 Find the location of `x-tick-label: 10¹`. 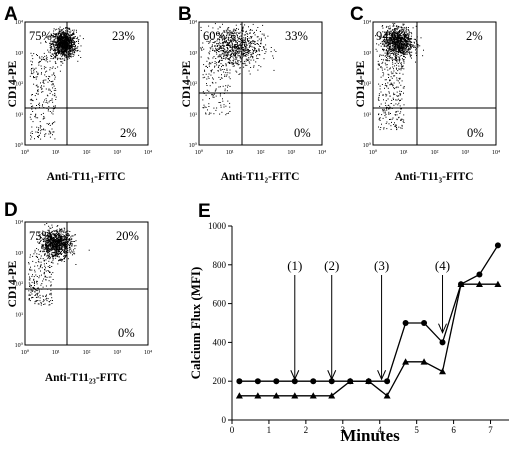

x-tick-label: 10¹ is located at coordinates (56, 353).